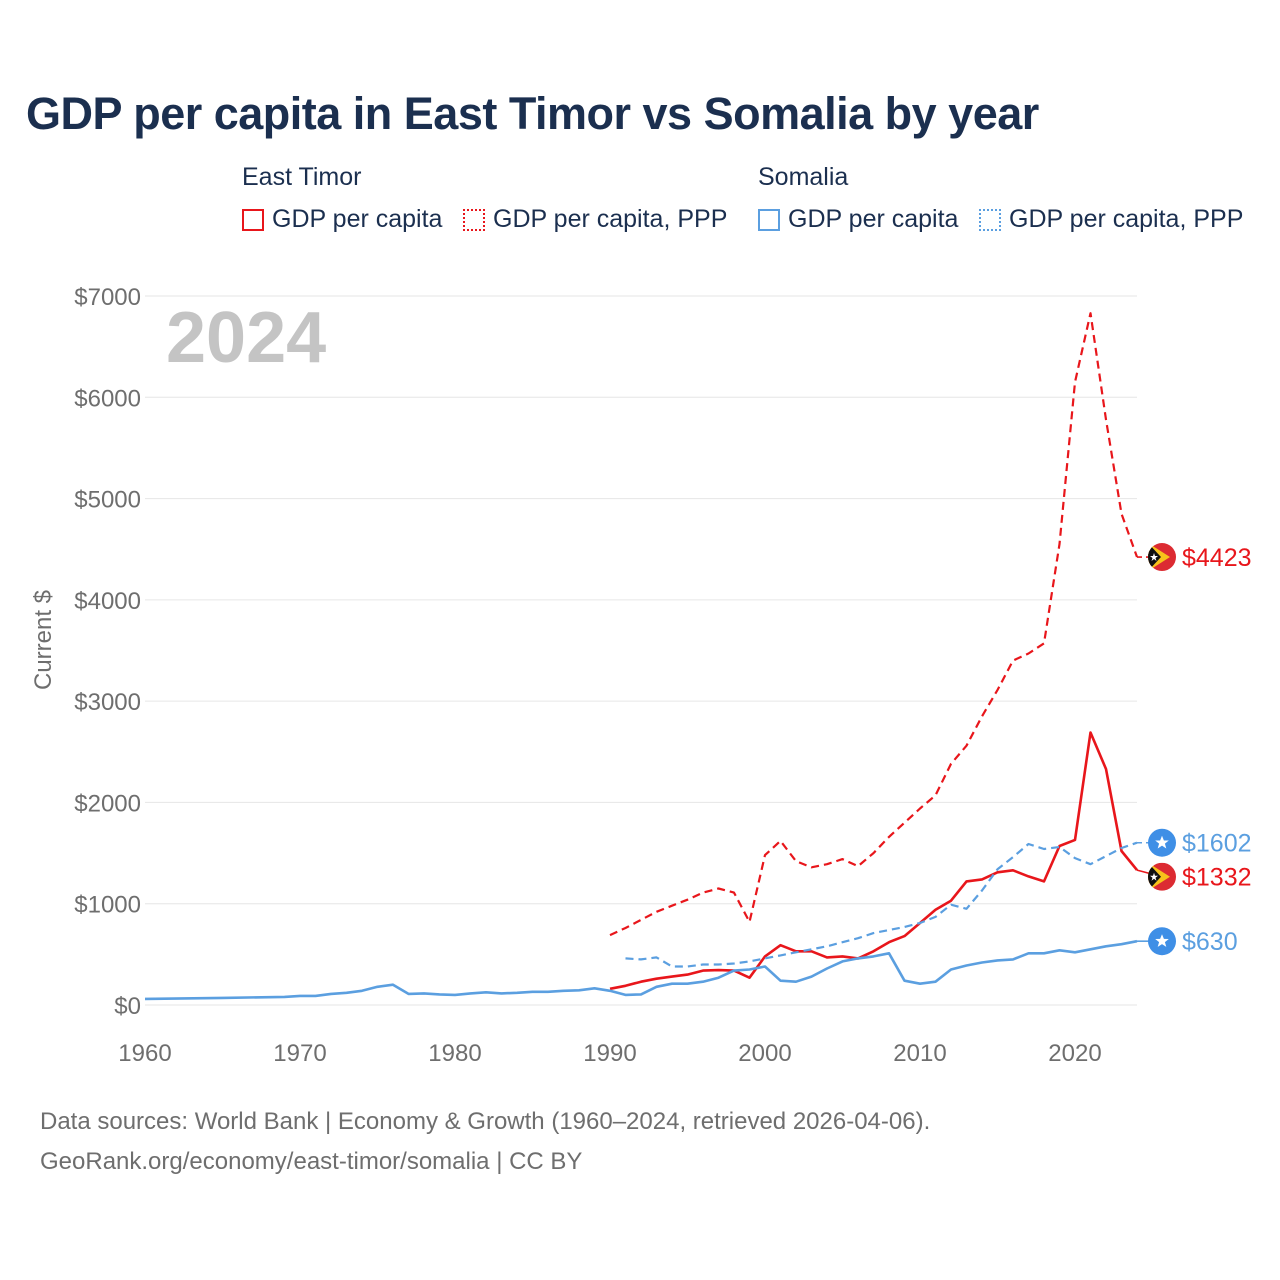  What do you see at coordinates (919, 1053) in the screenshot?
I see `x-tick-label: 2010` at bounding box center [919, 1053].